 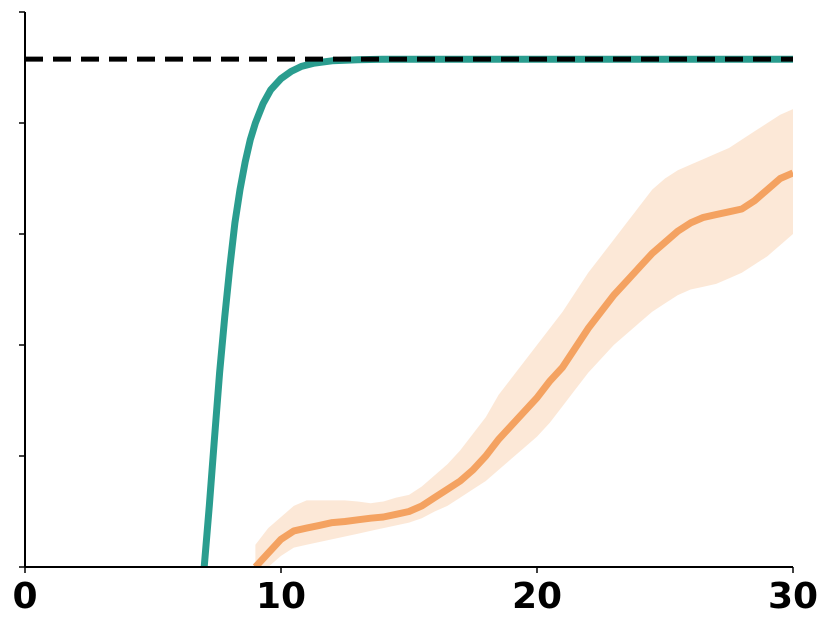 What do you see at coordinates (281, 596) in the screenshot?
I see `x-tick-label: 10` at bounding box center [281, 596].